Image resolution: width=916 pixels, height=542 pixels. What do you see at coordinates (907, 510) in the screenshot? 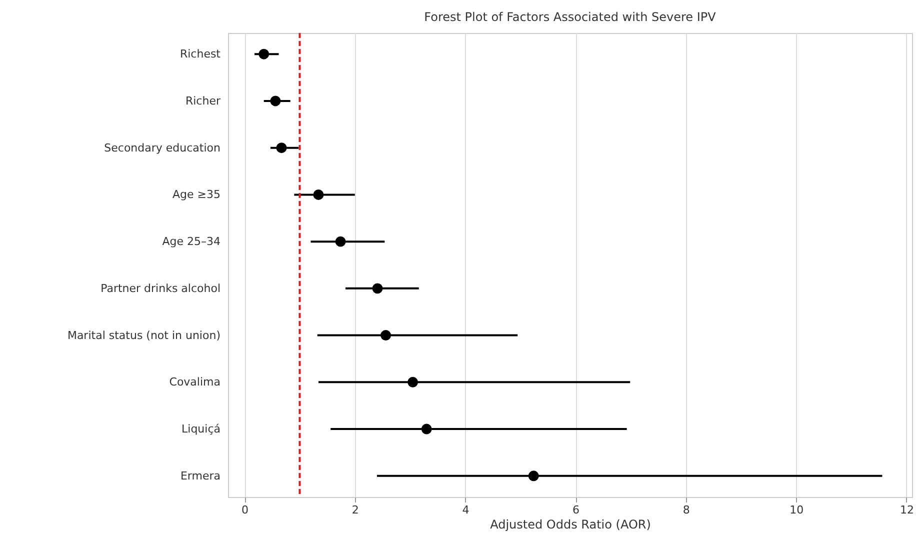
I see `x-tick-label: 12` at bounding box center [907, 510].